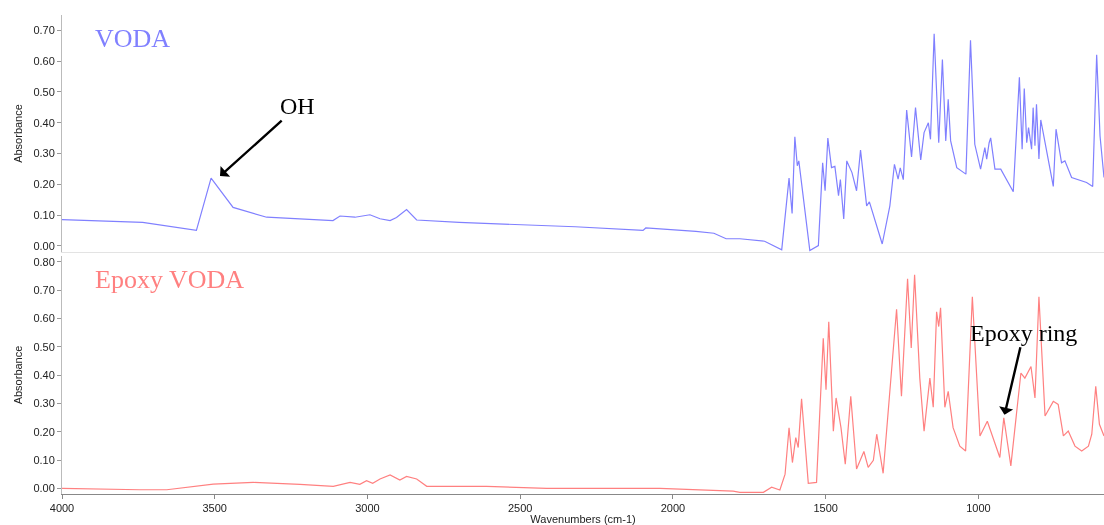  What do you see at coordinates (825, 508) in the screenshot?
I see `x-tick-label: 1500` at bounding box center [825, 508].